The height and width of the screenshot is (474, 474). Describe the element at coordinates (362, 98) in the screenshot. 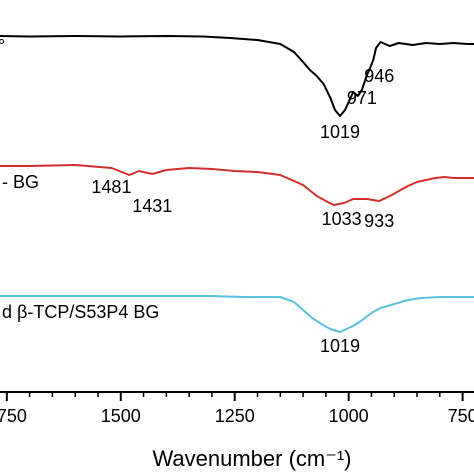

I see `peak-annotation: 971` at that location.